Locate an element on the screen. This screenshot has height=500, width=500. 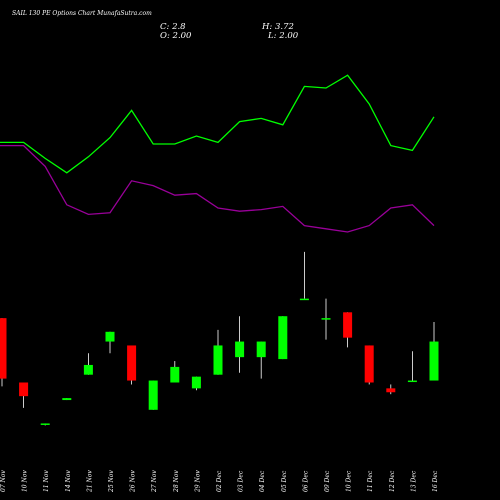
x-tick-label: 29 Nov is located at coordinates (197, 481).